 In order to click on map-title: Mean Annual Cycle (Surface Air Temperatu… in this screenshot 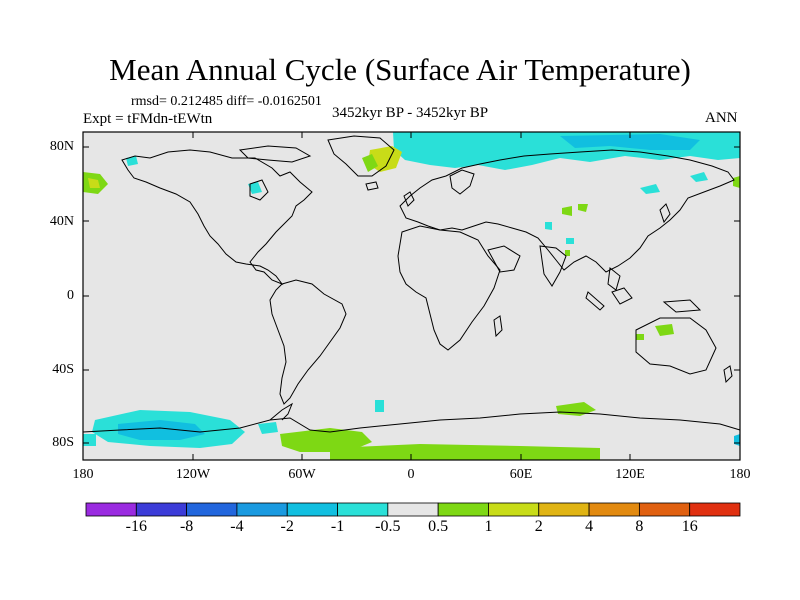, I will do `click(400, 69)`.